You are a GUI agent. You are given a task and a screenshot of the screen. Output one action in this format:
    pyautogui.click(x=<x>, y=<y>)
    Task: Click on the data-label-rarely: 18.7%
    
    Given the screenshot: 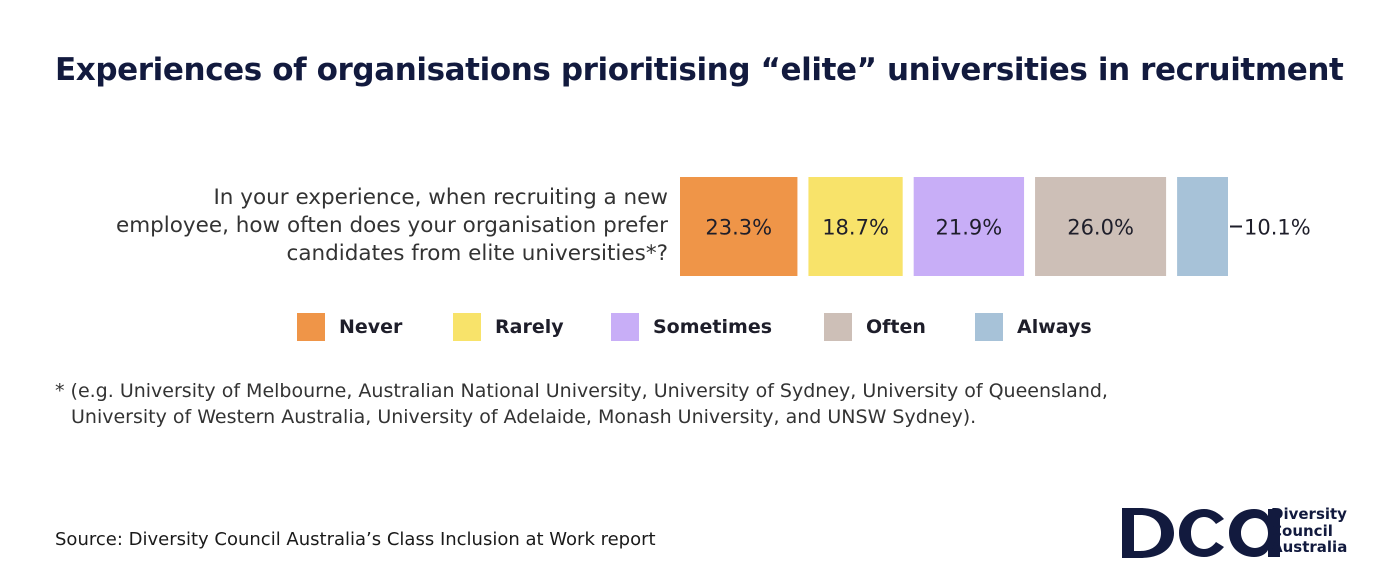 What is the action you would take?
    pyautogui.click(x=855, y=228)
    